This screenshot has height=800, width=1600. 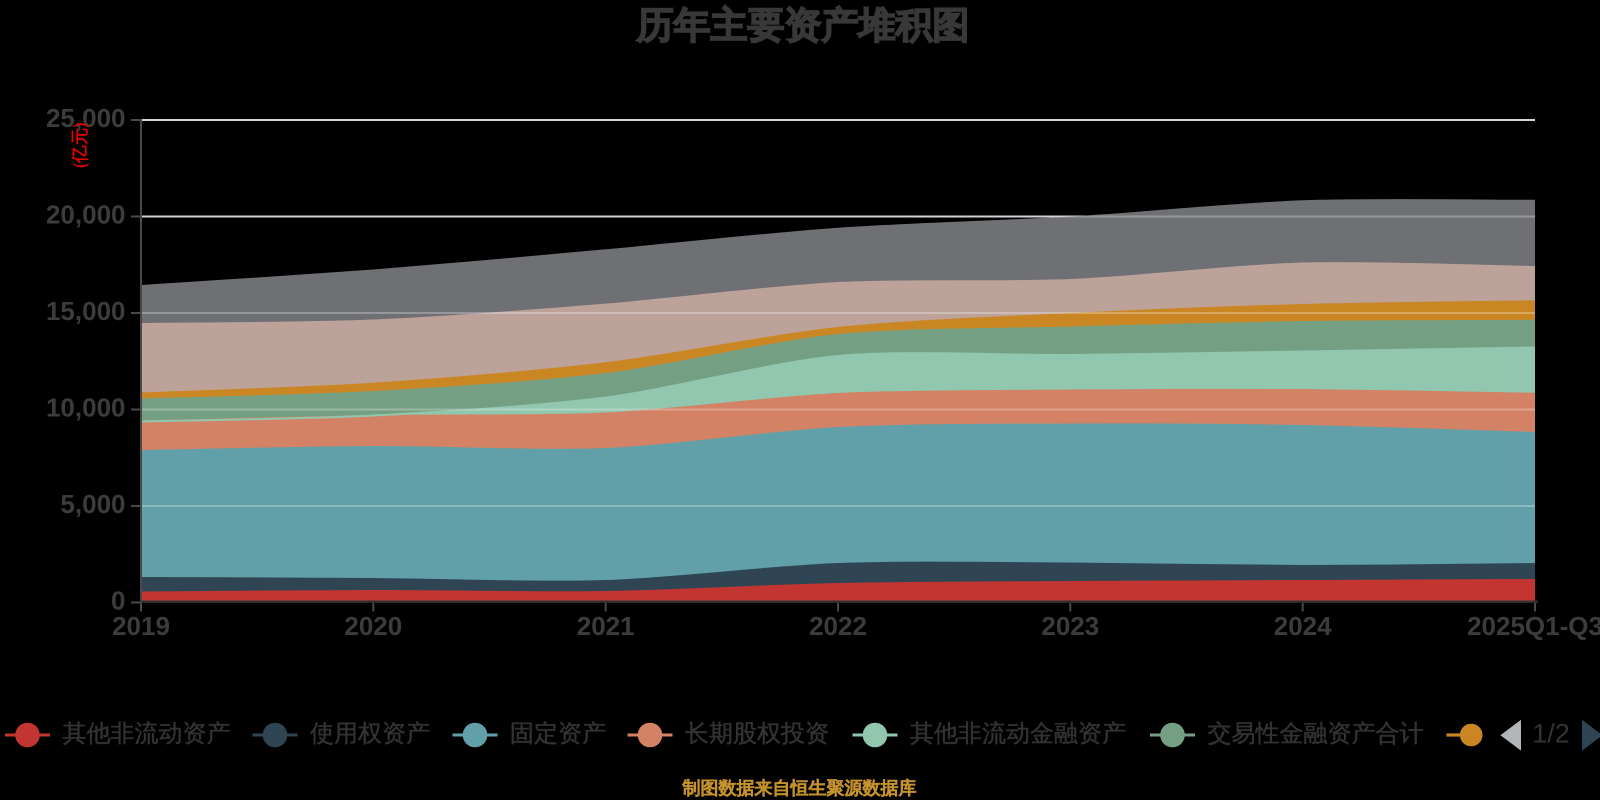 I want to click on svg-text: 15,000, so click(x=86, y=311).